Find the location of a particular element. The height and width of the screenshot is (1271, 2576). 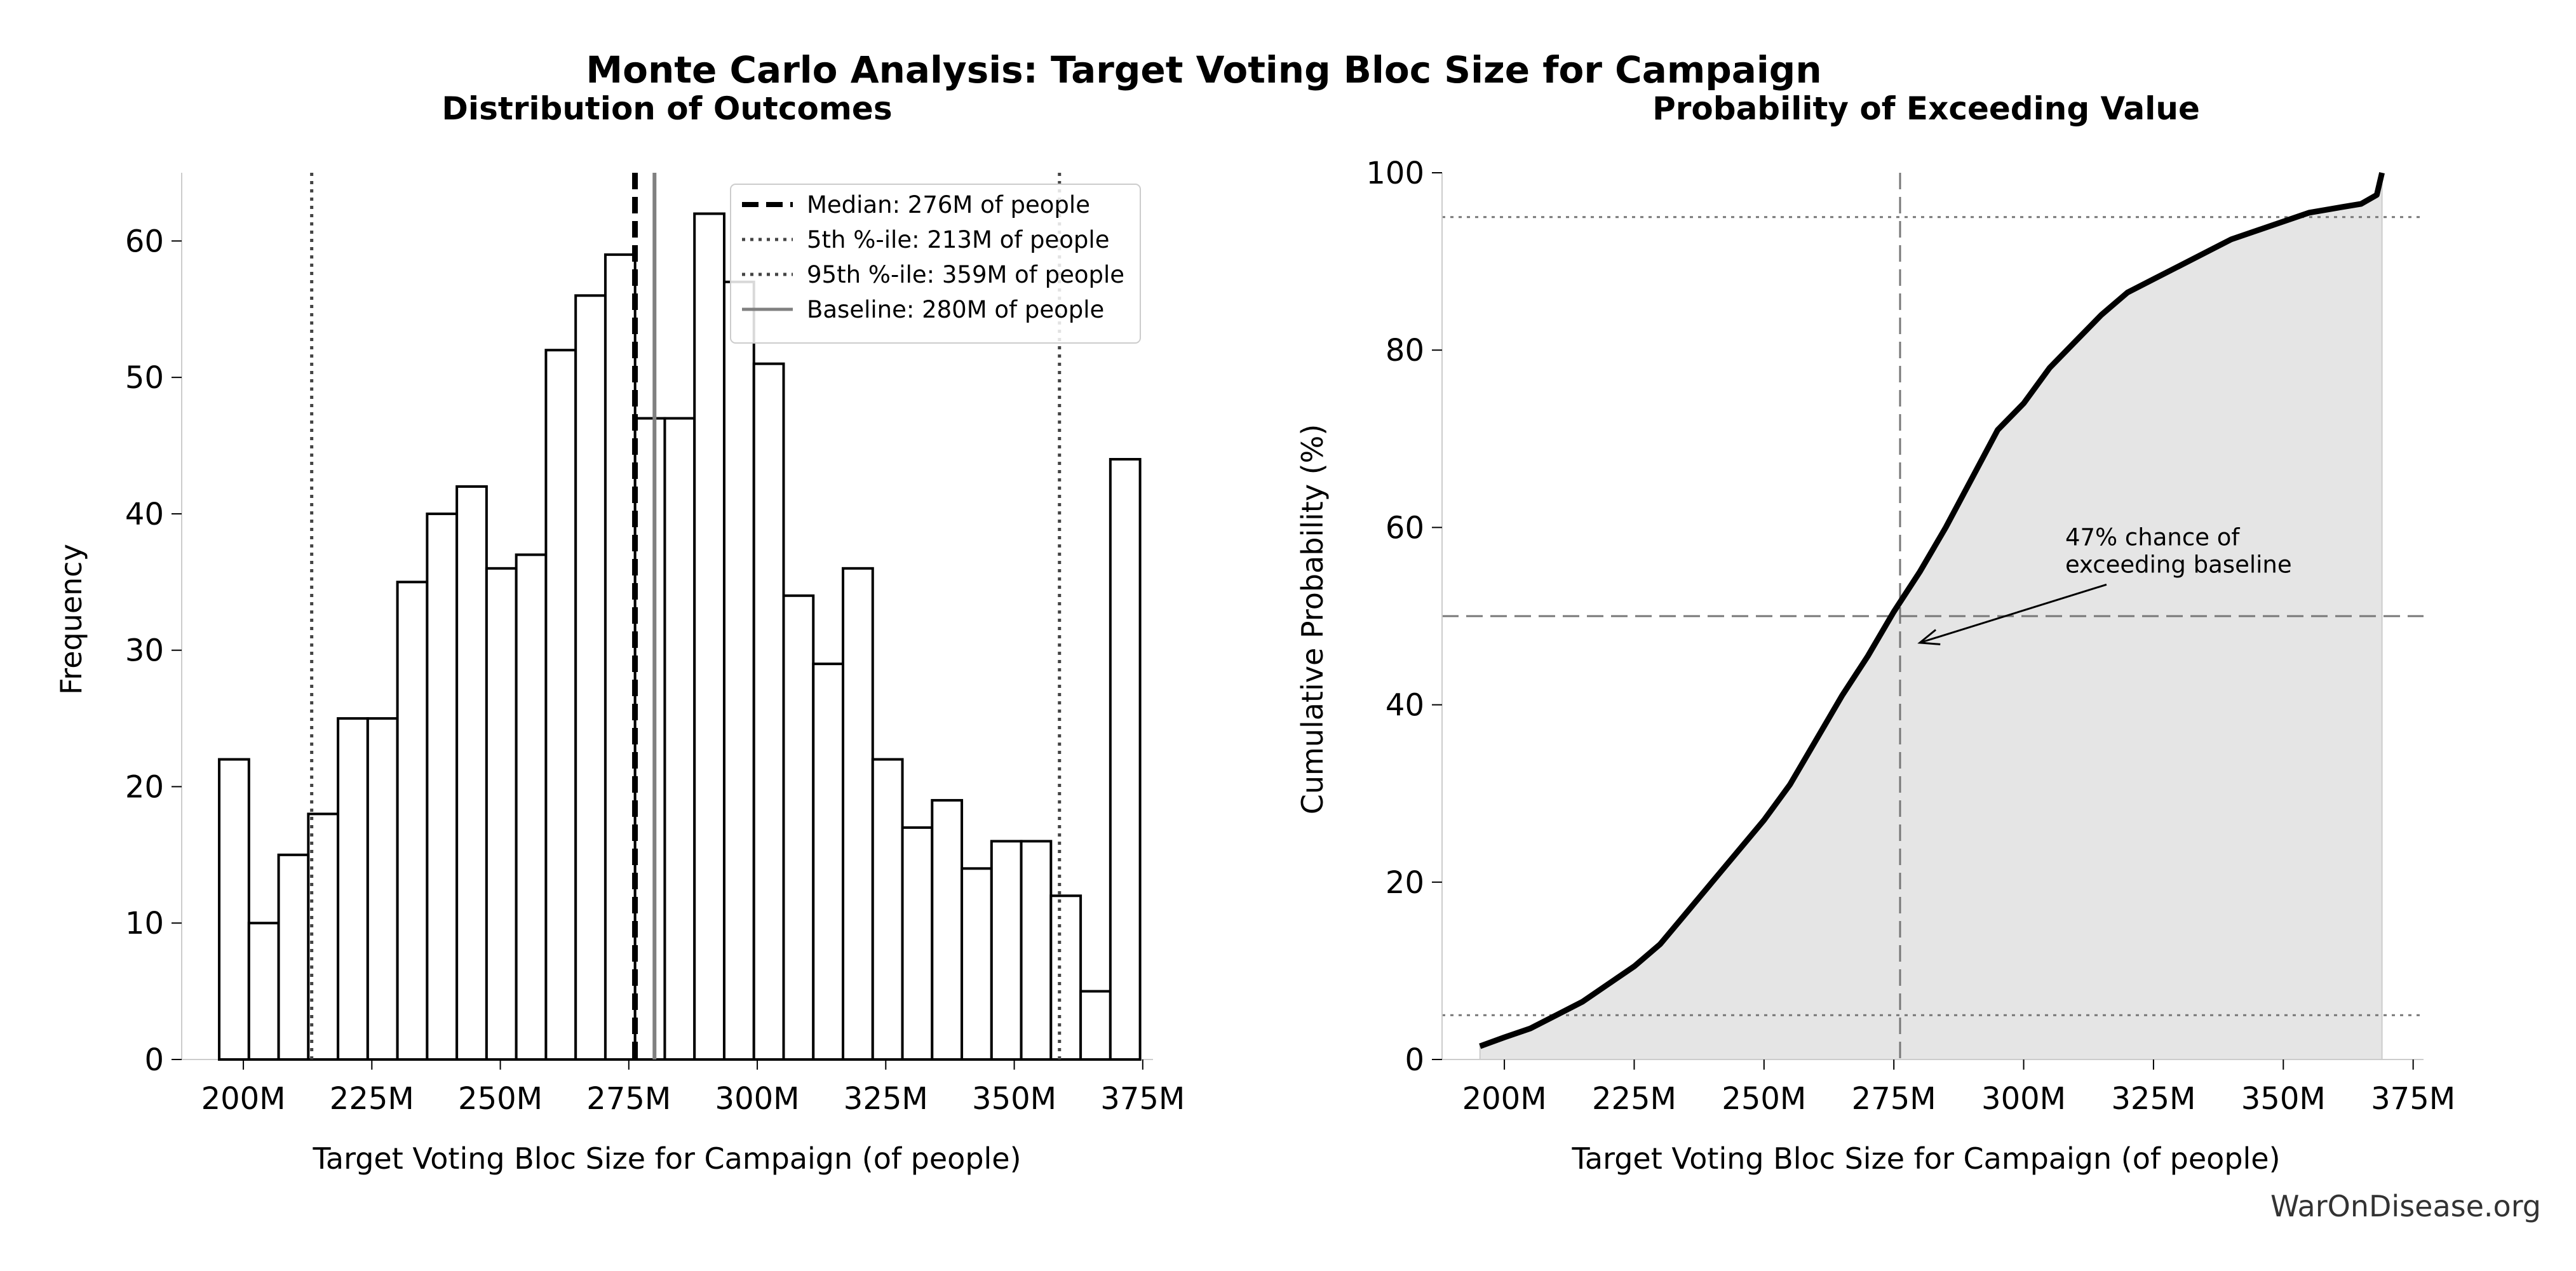

histogram-y-tick-label: 20 is located at coordinates (144, 787).